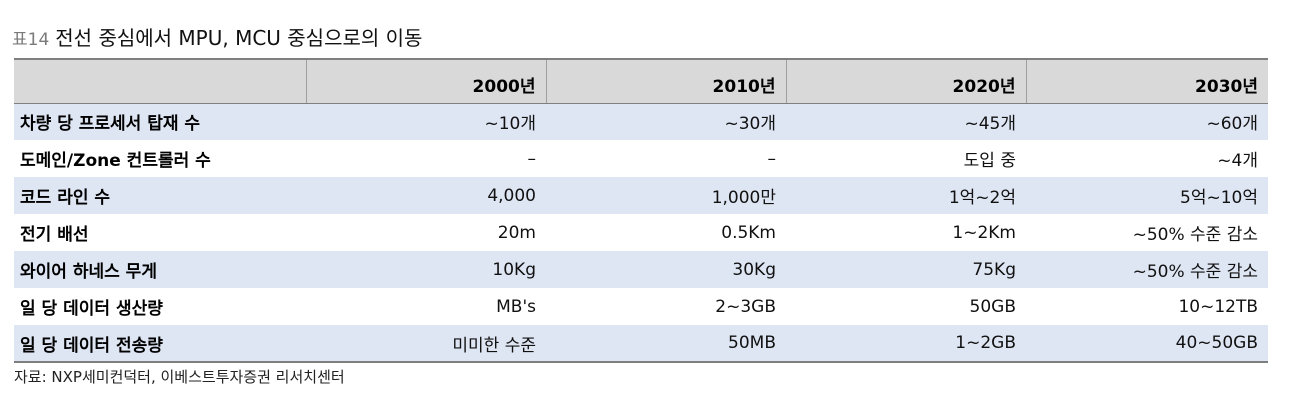 The height and width of the screenshot is (401, 1296). What do you see at coordinates (31, 40) in the screenshot?
I see `table-number: 표14` at bounding box center [31, 40].